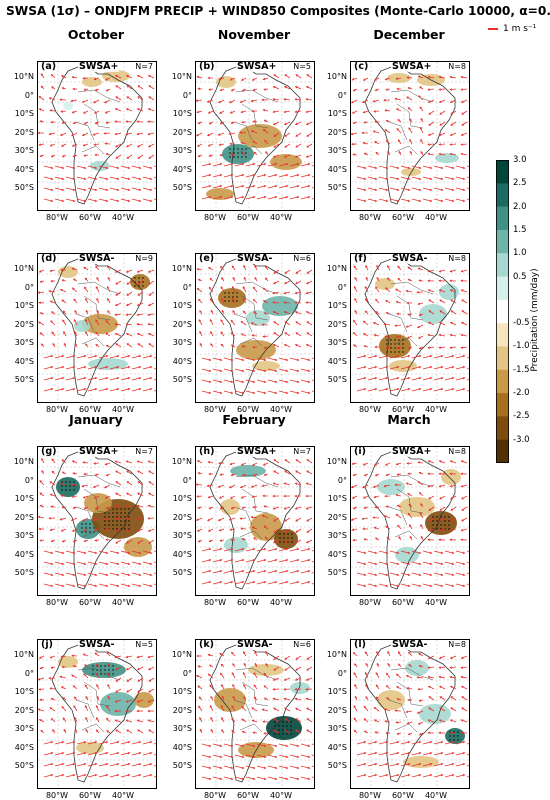  I want to click on map-panel: (l)SWSA-N=8, so click(410, 714).